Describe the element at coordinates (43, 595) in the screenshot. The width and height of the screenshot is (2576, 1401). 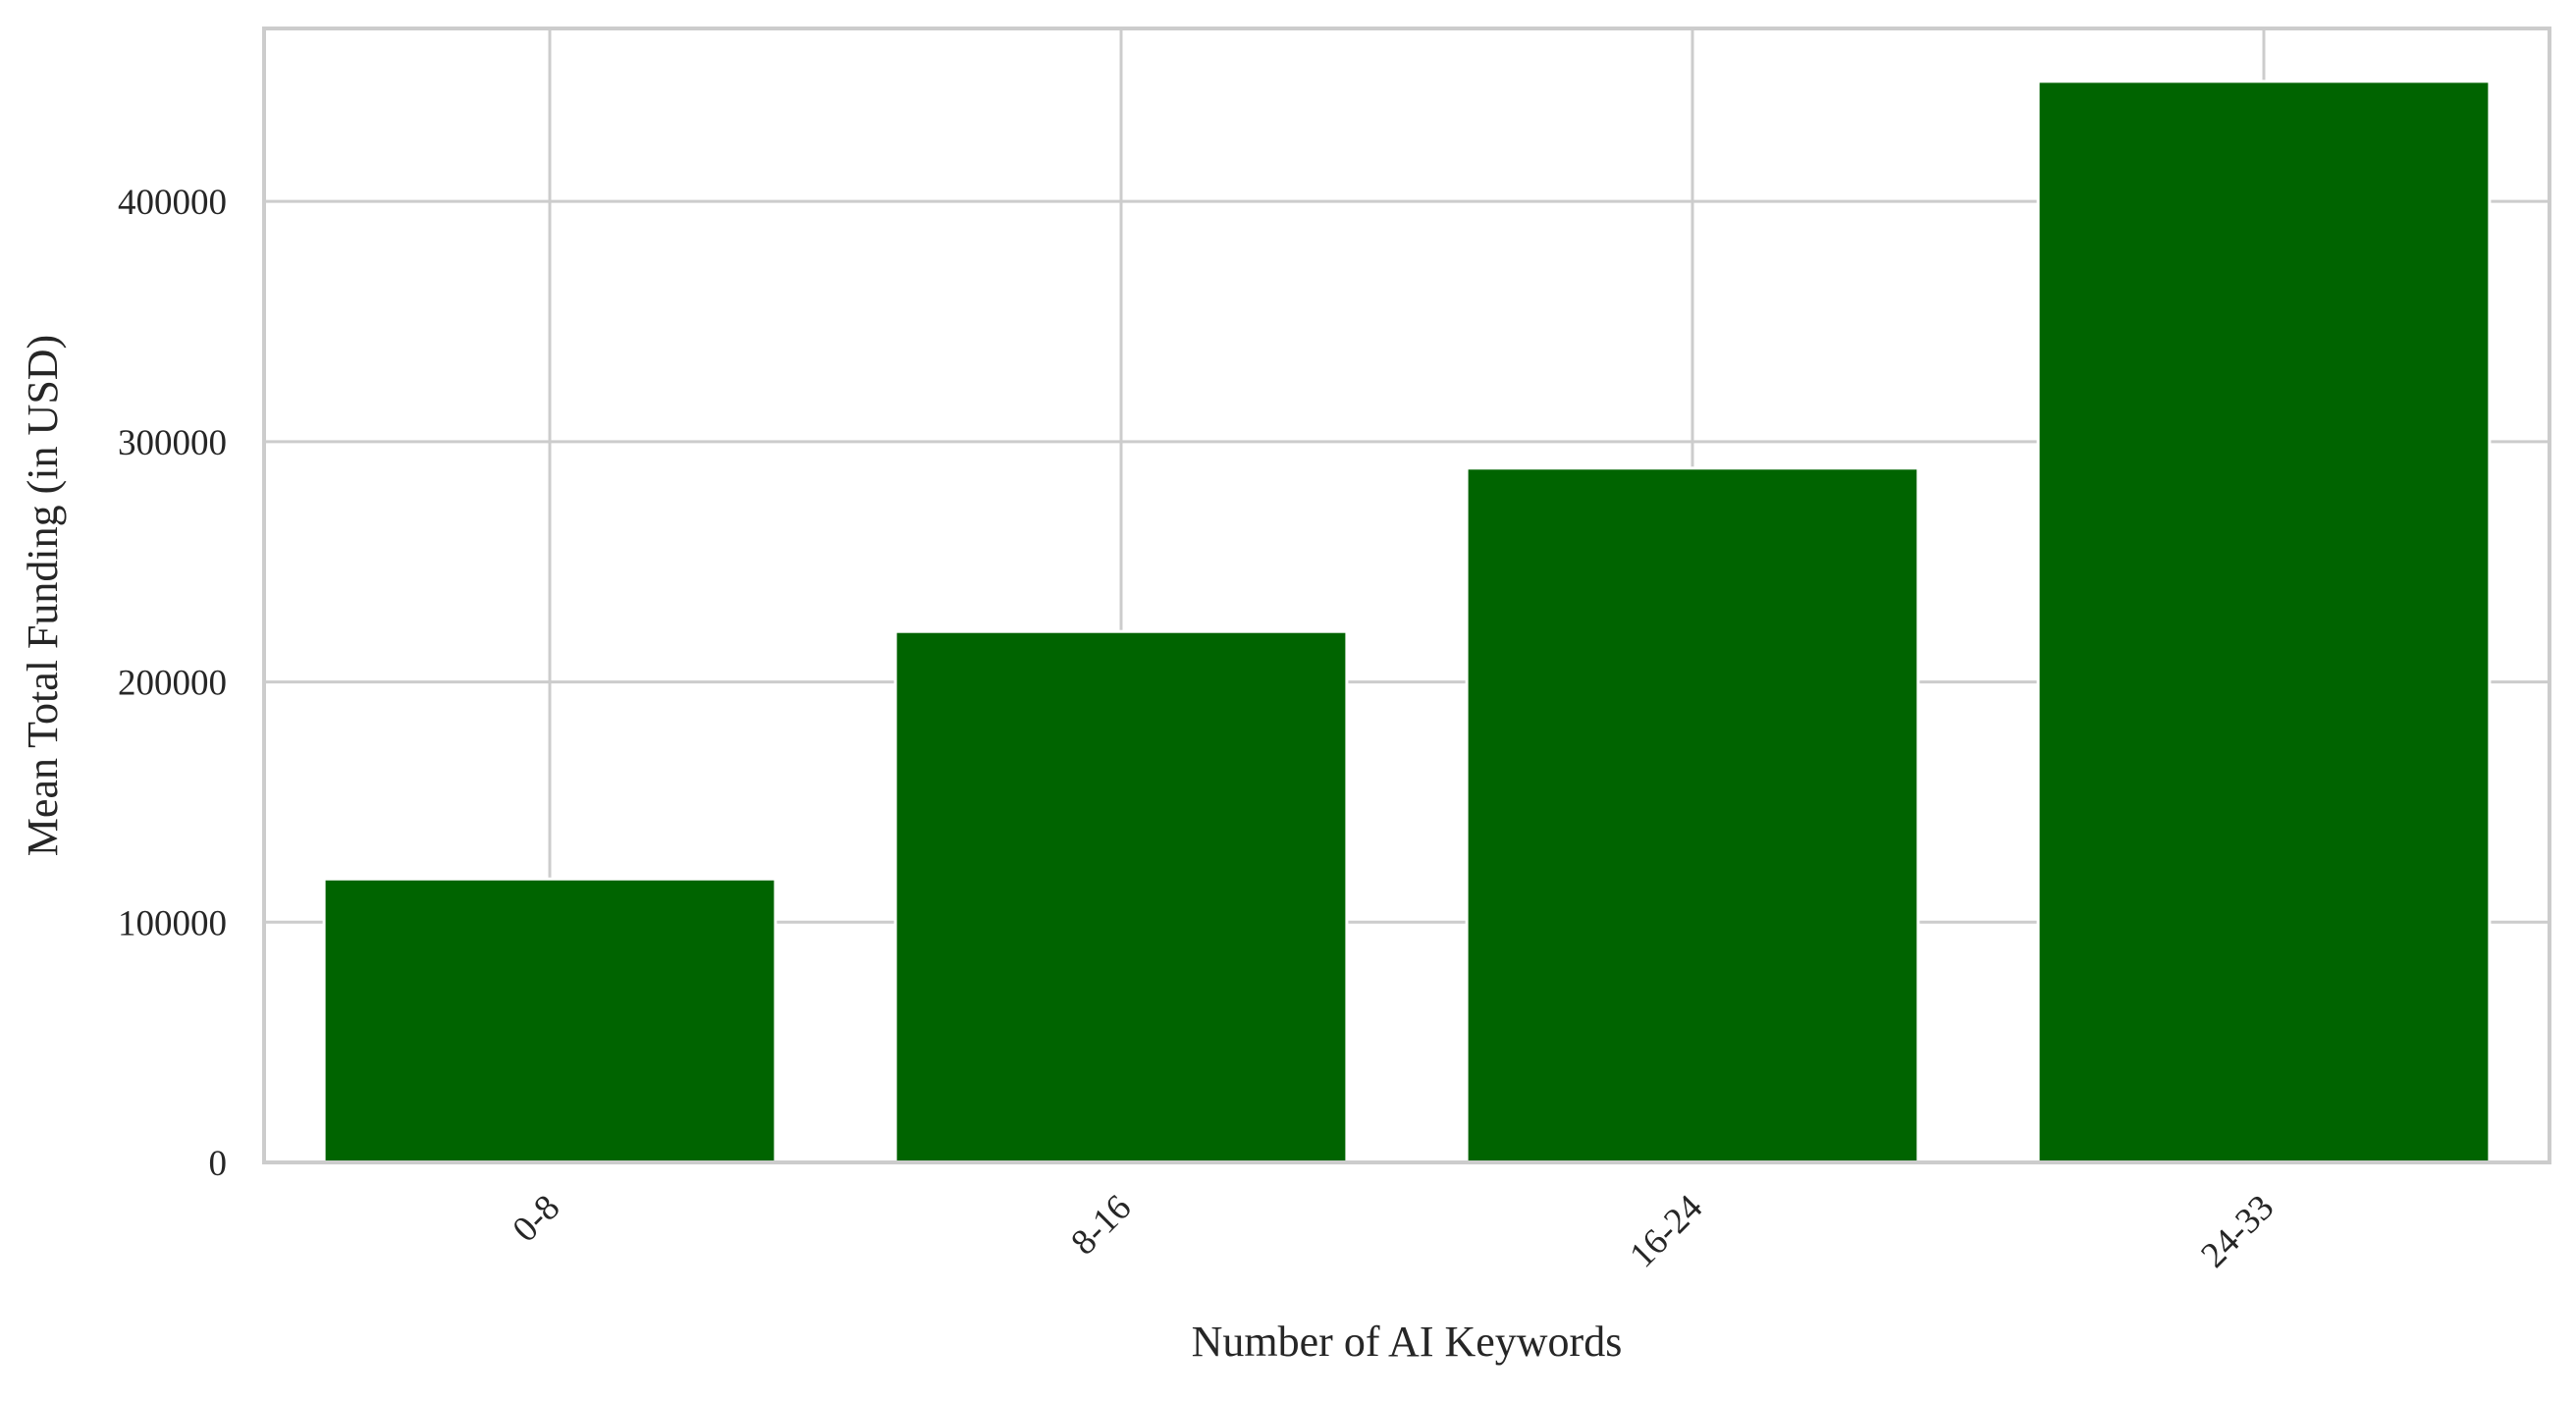
I see `y-axis-label: Mean Total Funding (in USD)` at that location.